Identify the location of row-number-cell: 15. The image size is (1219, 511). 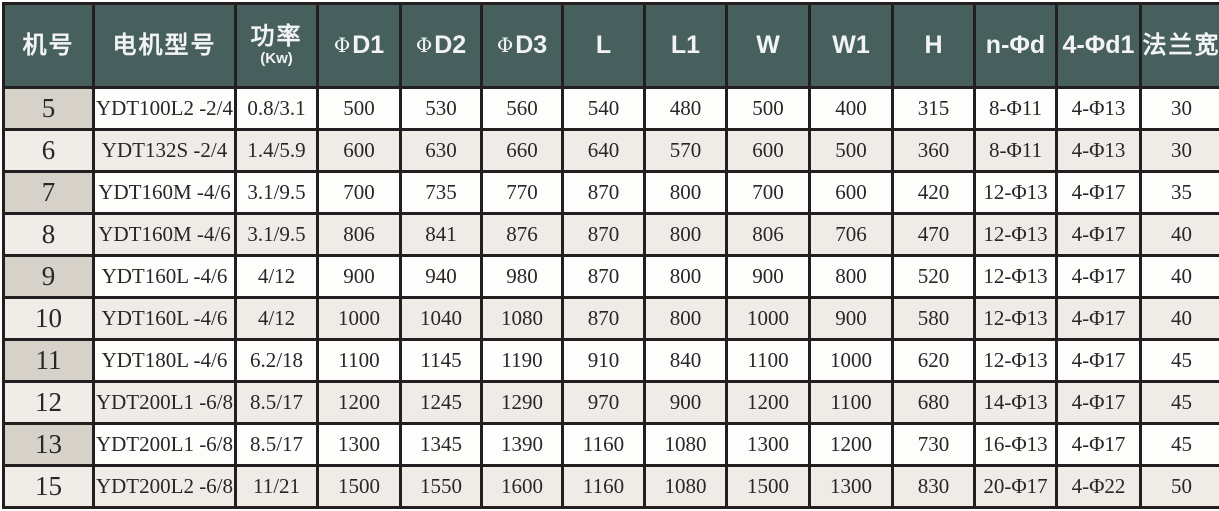
(49, 487).